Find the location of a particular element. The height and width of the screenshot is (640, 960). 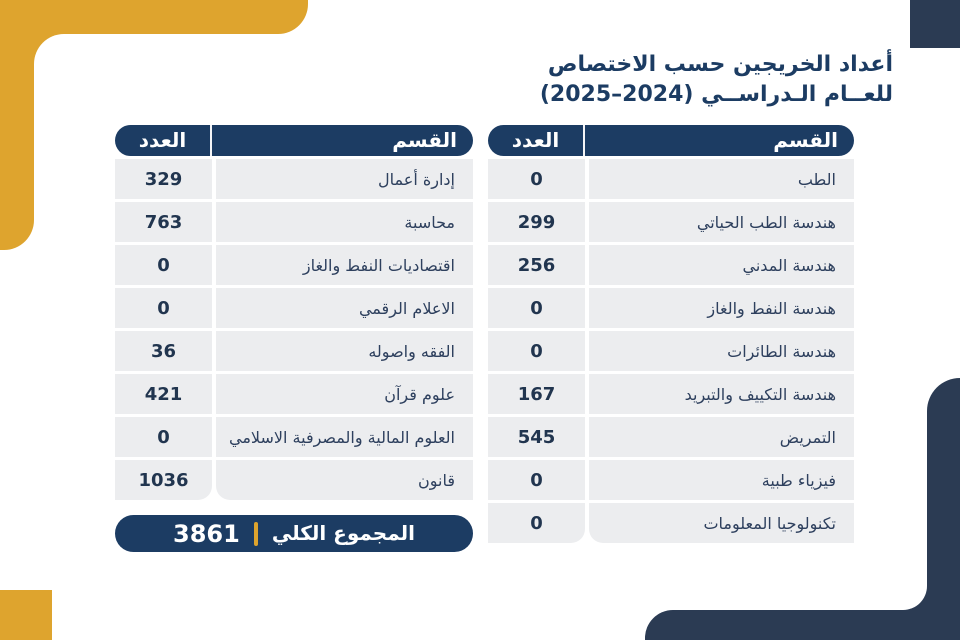

table-row: قانون 1036 is located at coordinates (294, 480).